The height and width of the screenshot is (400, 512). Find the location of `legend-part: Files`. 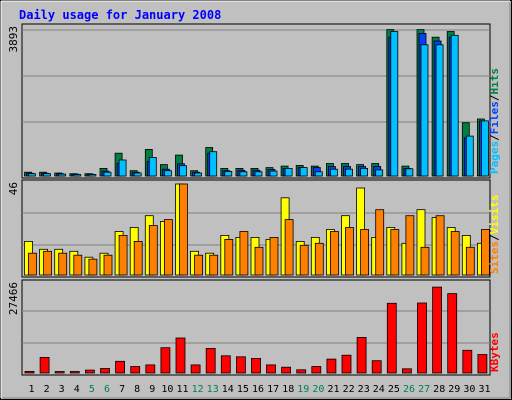

legend-part: Files is located at coordinates (494, 117).